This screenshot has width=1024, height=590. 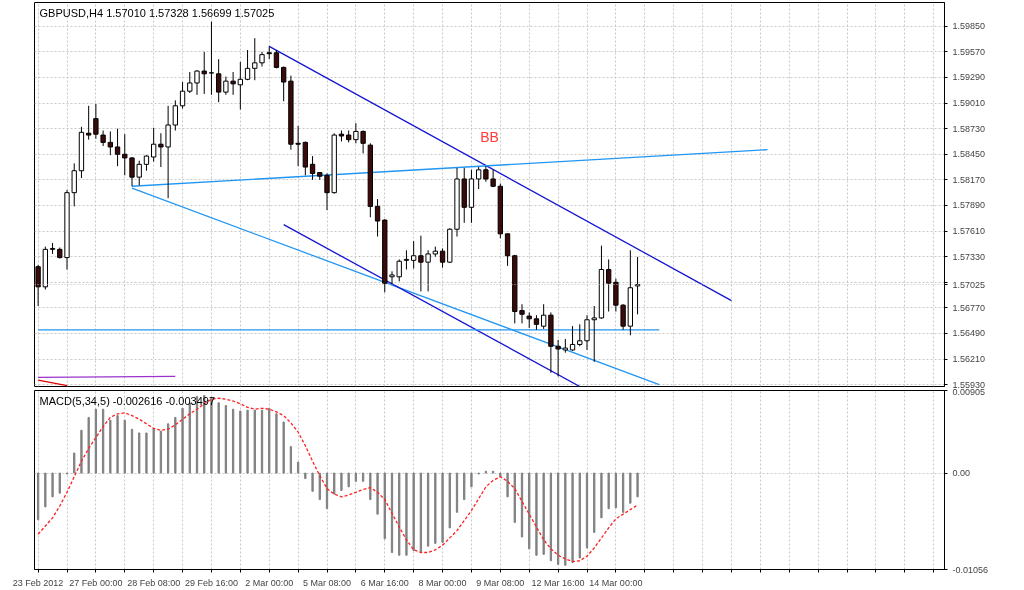 What do you see at coordinates (969, 256) in the screenshot?
I see `y-tick-label: 1.57330` at bounding box center [969, 256].